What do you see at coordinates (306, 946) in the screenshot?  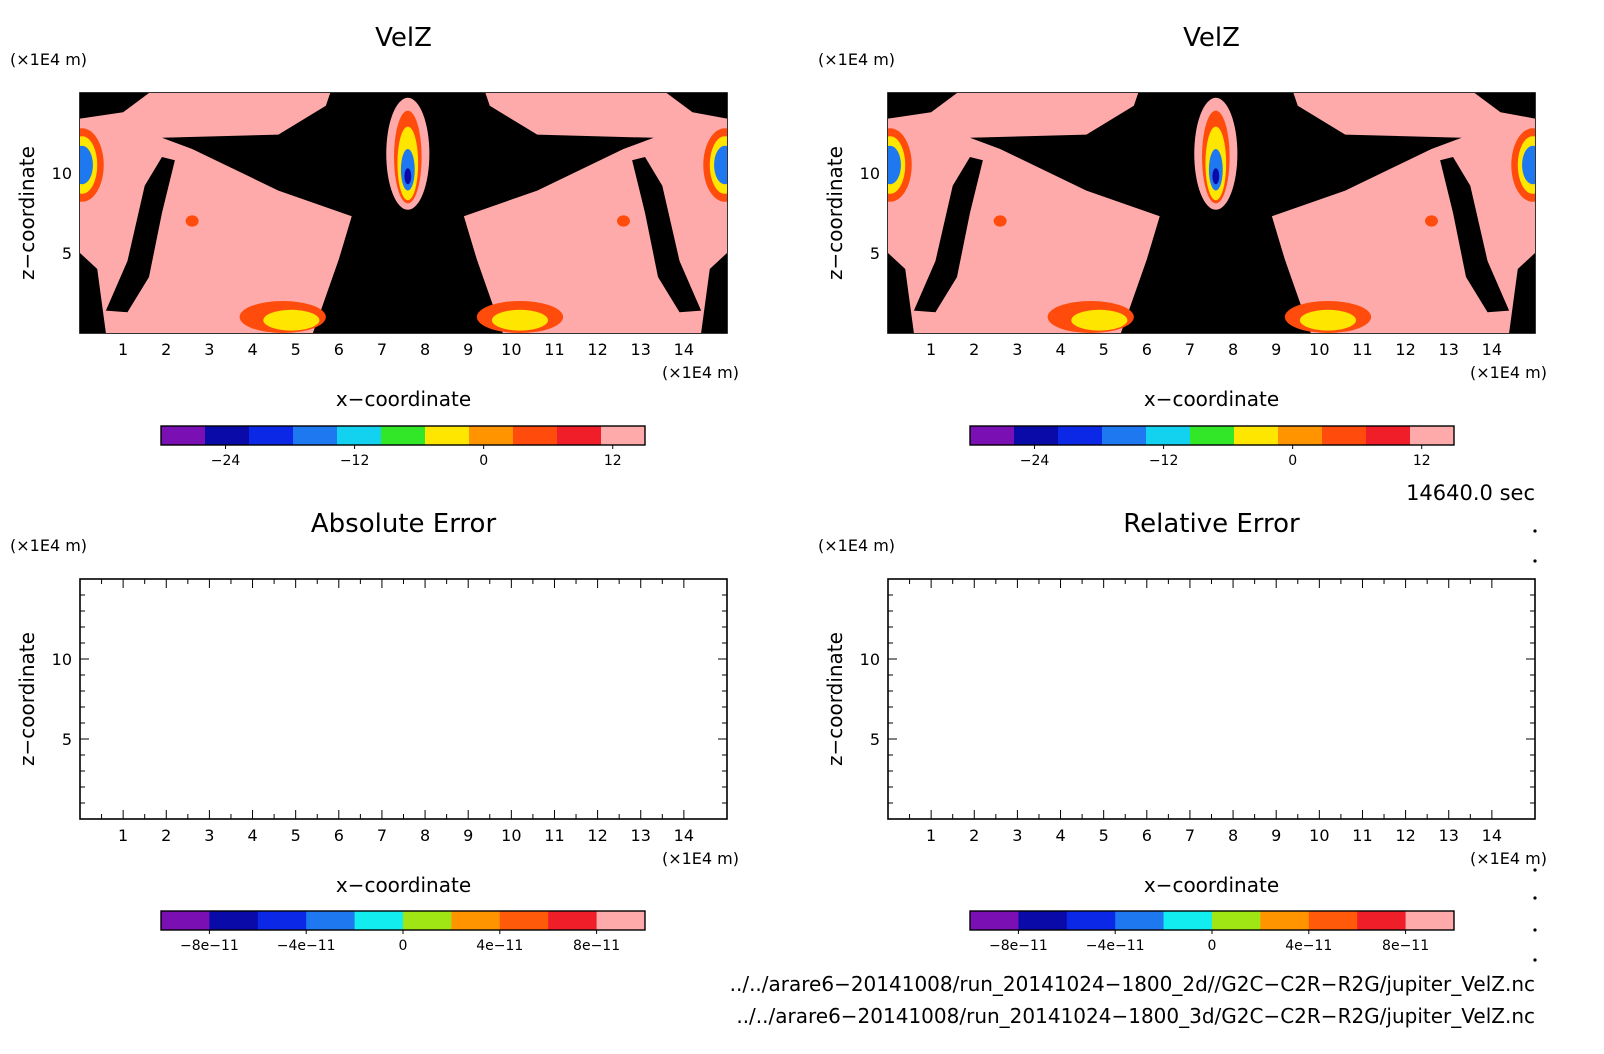 I see `colorbar-tick-label: −4e−11` at bounding box center [306, 946].